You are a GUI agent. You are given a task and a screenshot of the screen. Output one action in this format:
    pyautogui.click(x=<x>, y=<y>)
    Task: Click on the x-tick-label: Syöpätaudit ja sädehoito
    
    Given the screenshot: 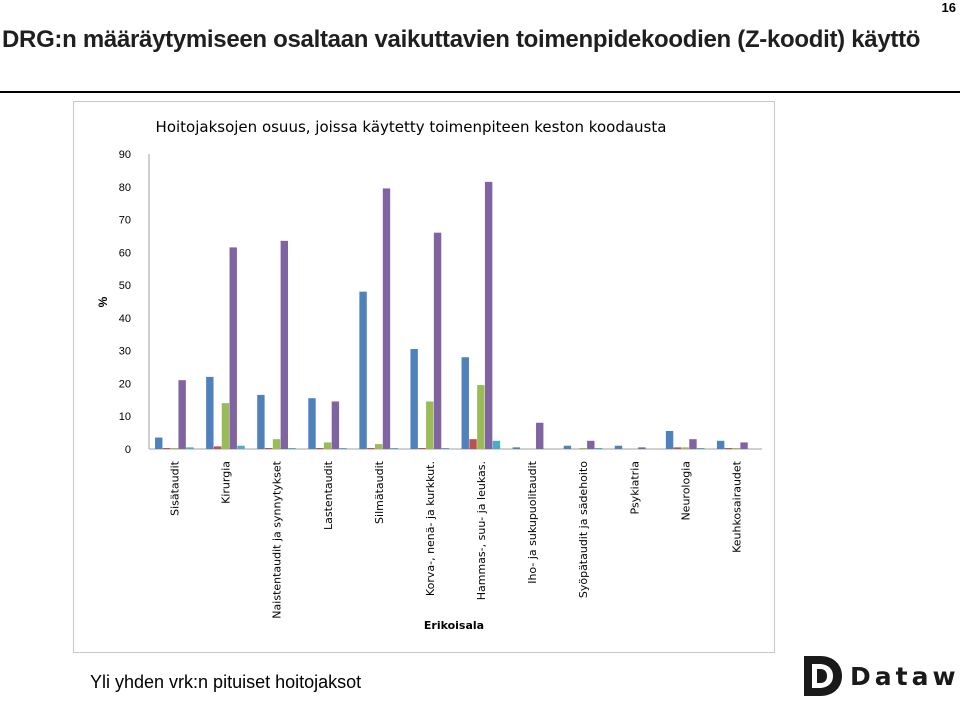 What is the action you would take?
    pyautogui.click(x=583, y=529)
    